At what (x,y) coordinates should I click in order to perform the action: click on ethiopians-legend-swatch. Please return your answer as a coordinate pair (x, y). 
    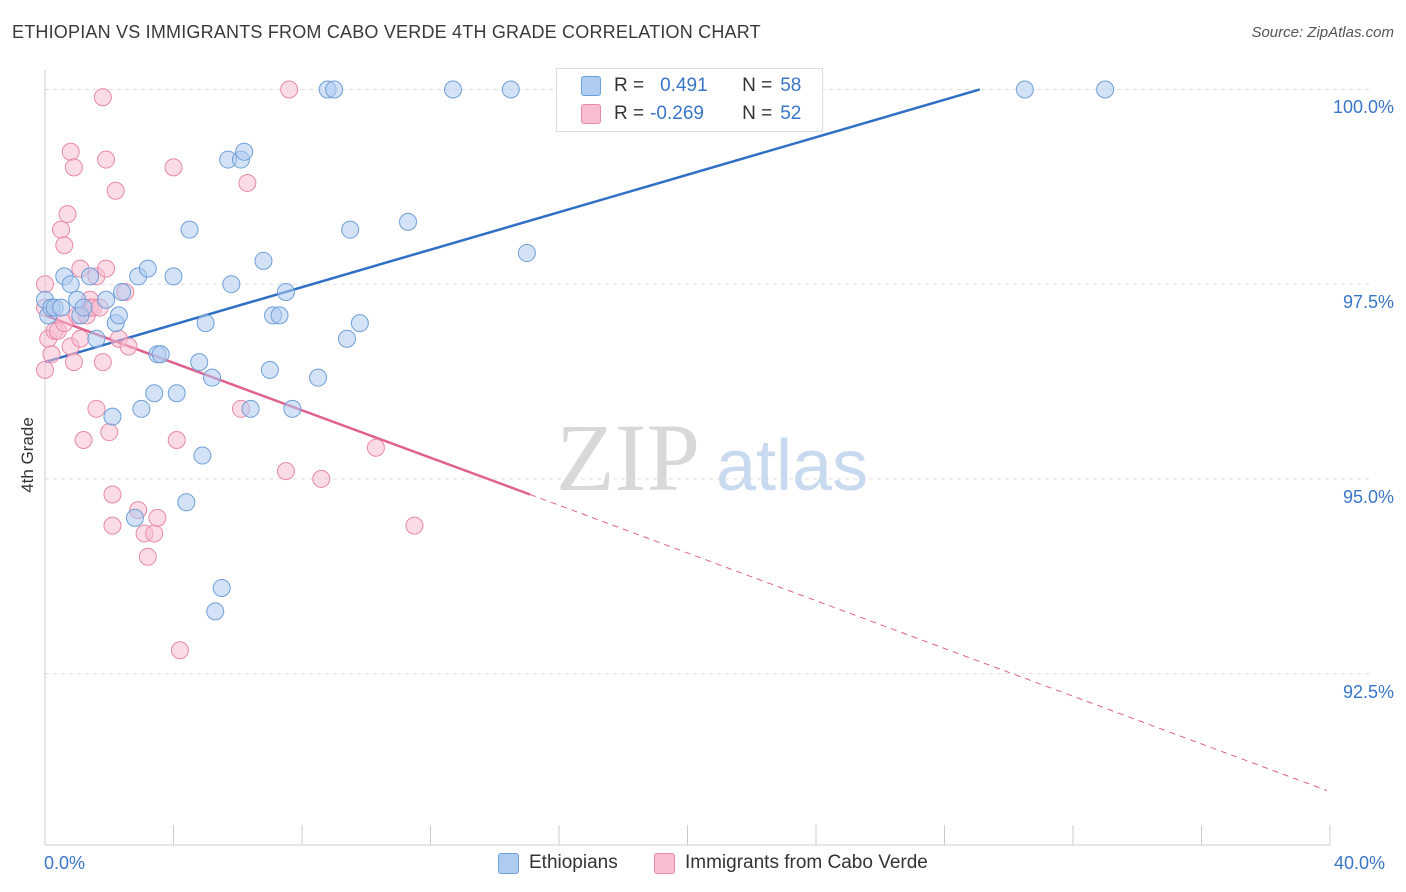
    Looking at the image, I should click on (508, 863).